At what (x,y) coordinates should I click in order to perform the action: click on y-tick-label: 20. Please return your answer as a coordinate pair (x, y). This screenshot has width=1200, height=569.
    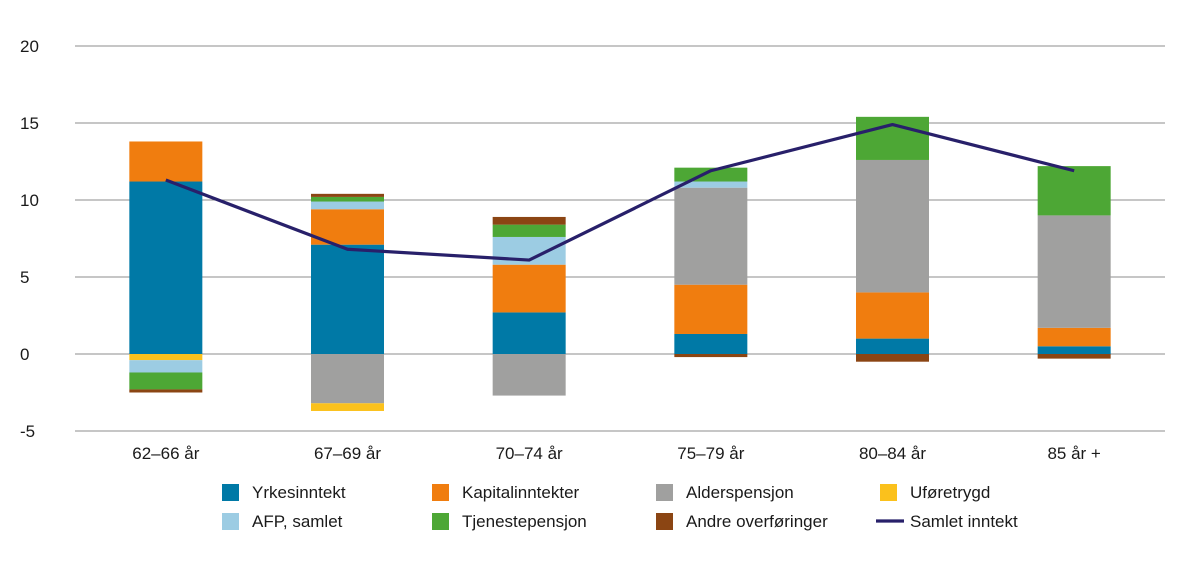
    Looking at the image, I should click on (29, 46).